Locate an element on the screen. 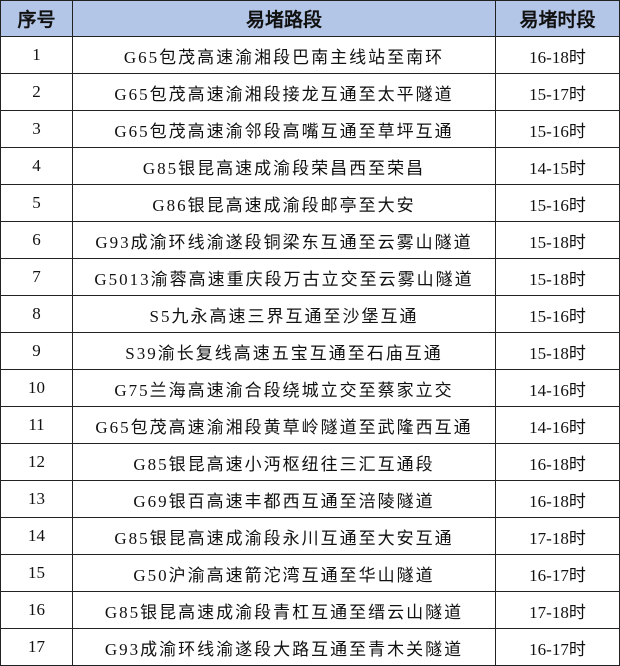  row-section: G69银百高速丰都西互通至涪陵隧道 is located at coordinates (284, 499).